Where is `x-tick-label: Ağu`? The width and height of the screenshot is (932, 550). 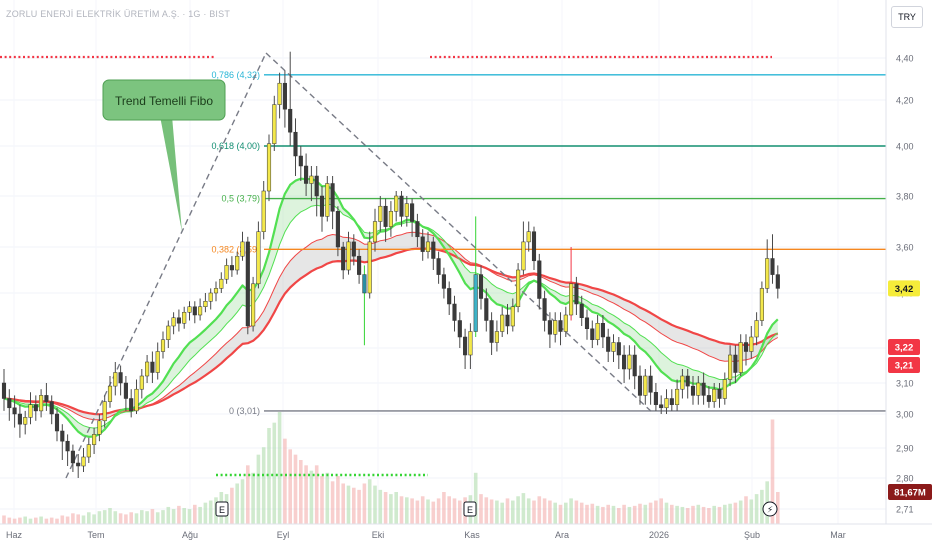 x-tick-label: Ağu is located at coordinates (190, 535).